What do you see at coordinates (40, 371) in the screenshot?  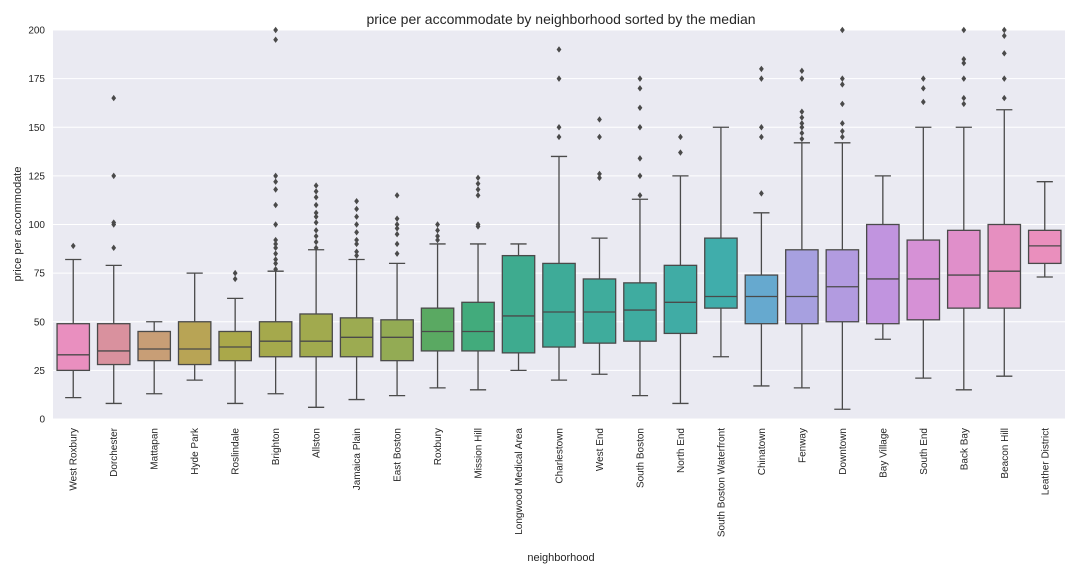 I see `y-tick-label: 25` at bounding box center [40, 371].